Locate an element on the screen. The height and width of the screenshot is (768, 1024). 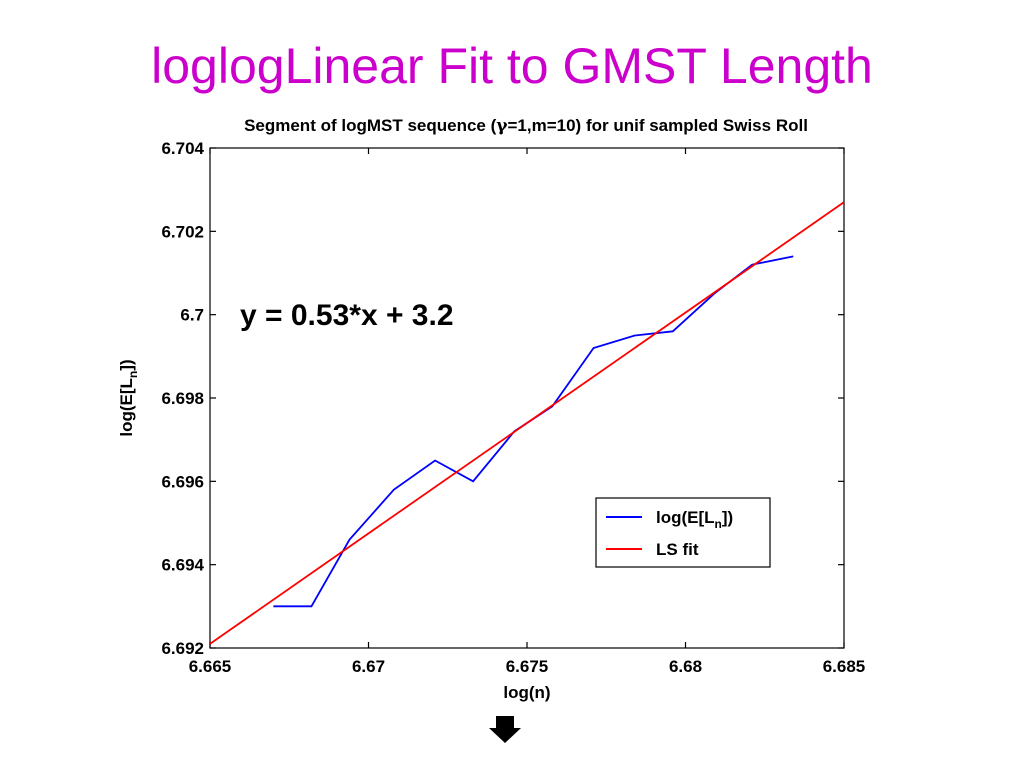
y-tick-label: 6.694 is located at coordinates (182, 565).